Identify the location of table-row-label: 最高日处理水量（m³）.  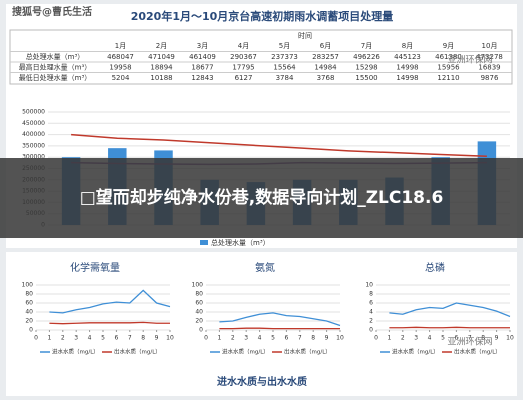
(55, 67).